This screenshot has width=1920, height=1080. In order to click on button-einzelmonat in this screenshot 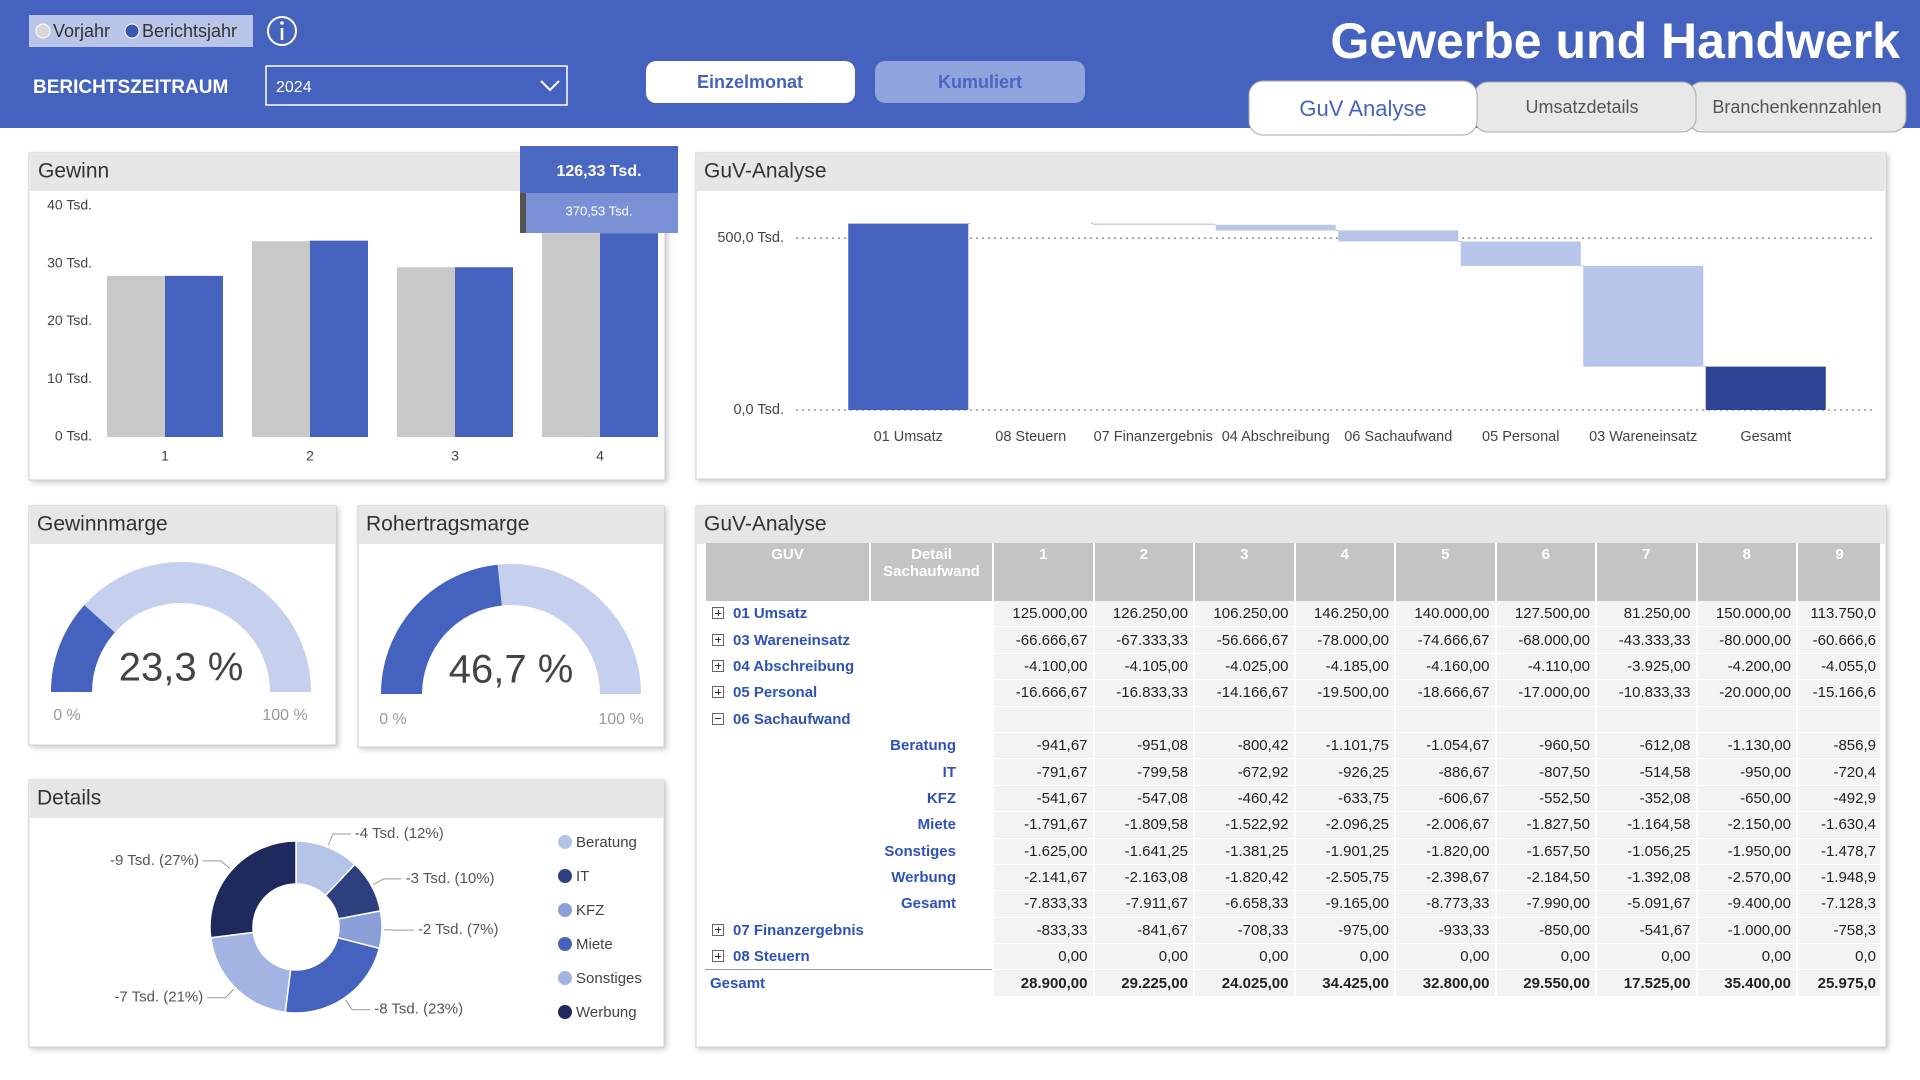, I will do `click(750, 82)`.